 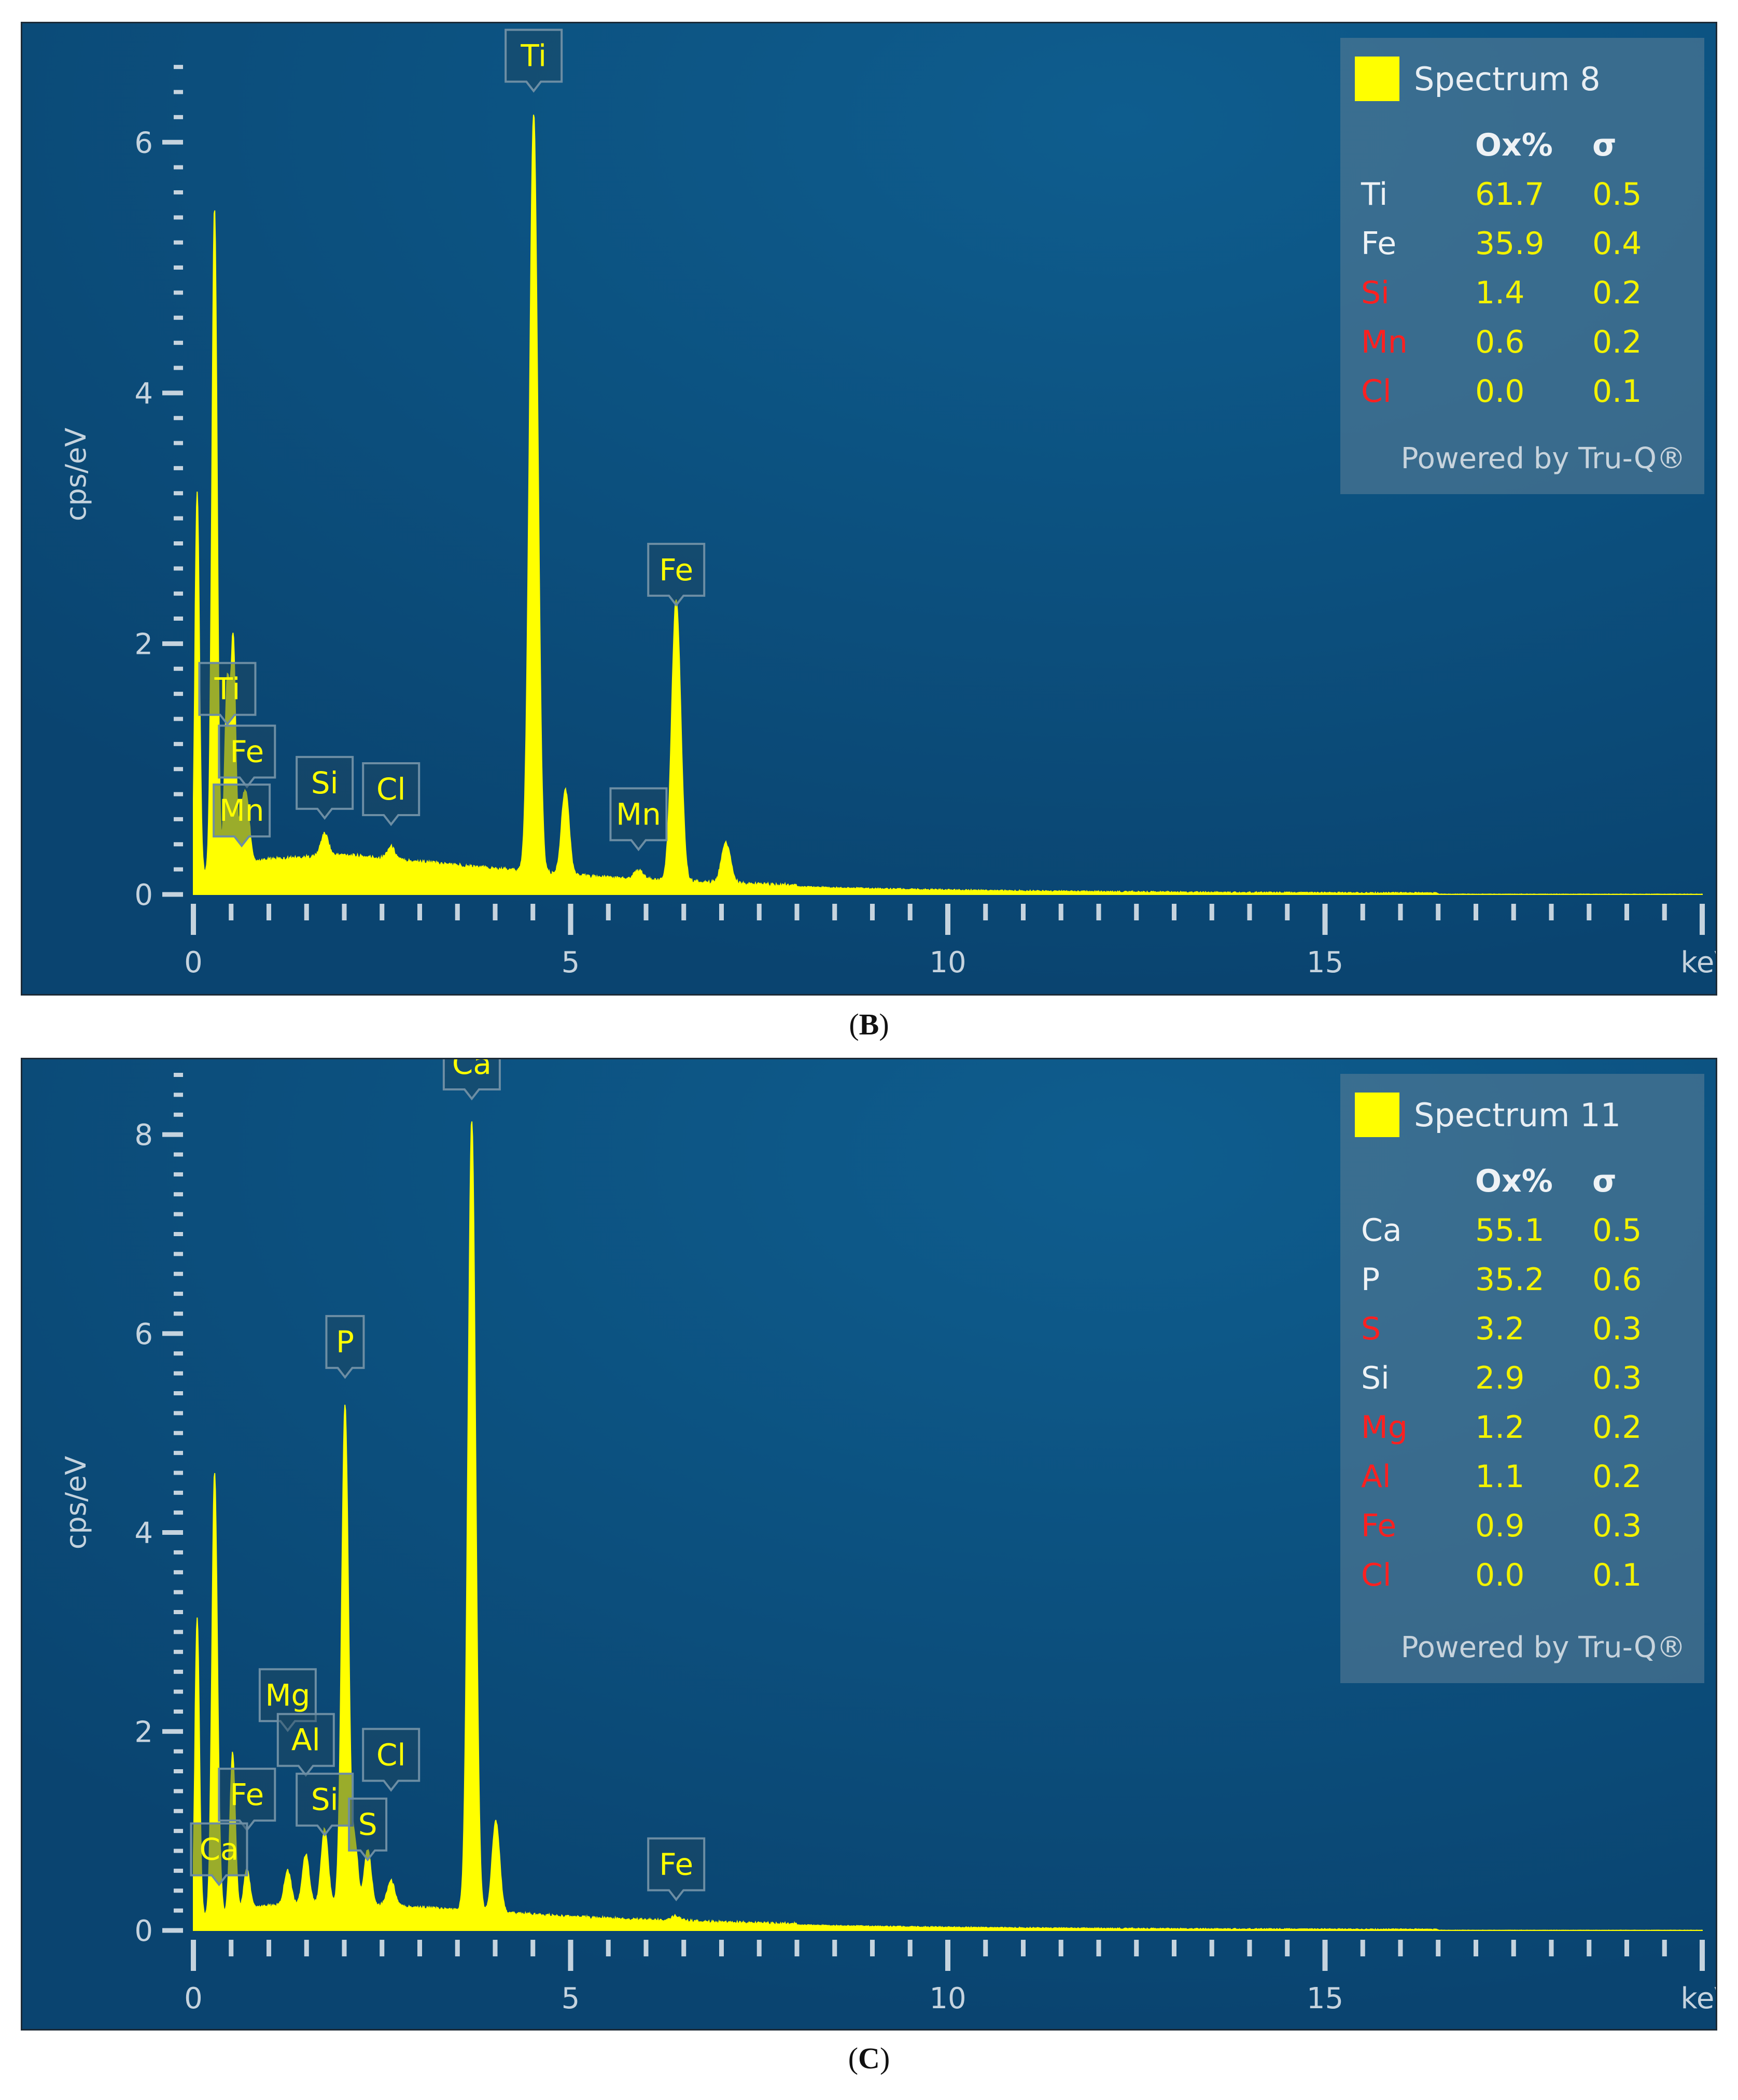 What do you see at coordinates (76, 1503) in the screenshot?
I see `y-axis-label: cps/eV` at bounding box center [76, 1503].